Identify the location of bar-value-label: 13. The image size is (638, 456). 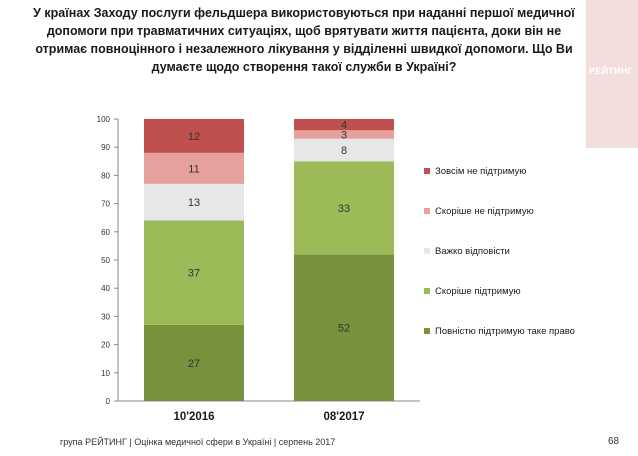
(194, 203).